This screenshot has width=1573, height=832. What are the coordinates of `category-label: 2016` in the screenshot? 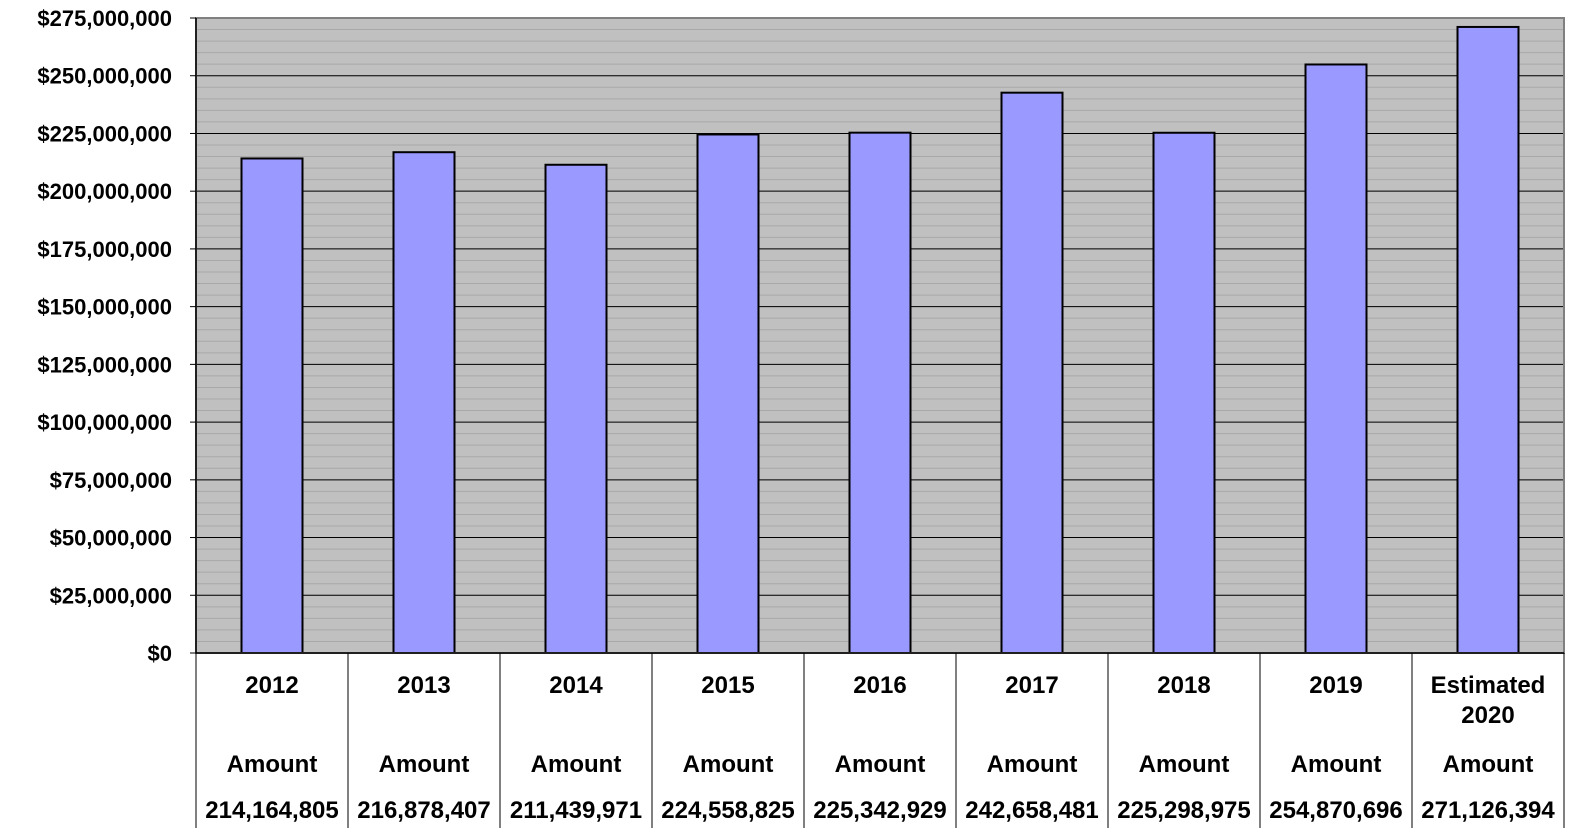 It's located at (879, 685).